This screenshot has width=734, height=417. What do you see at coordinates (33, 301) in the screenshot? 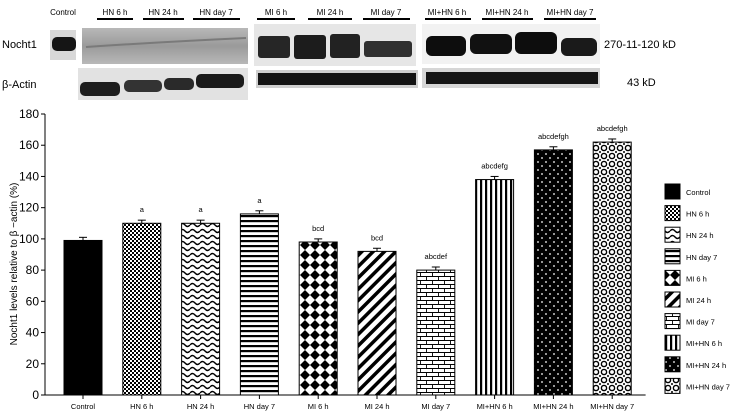
I see `y-tick-label: 60` at bounding box center [33, 301].